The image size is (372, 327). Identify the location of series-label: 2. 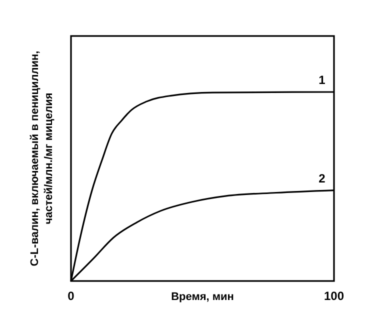
(322, 178).